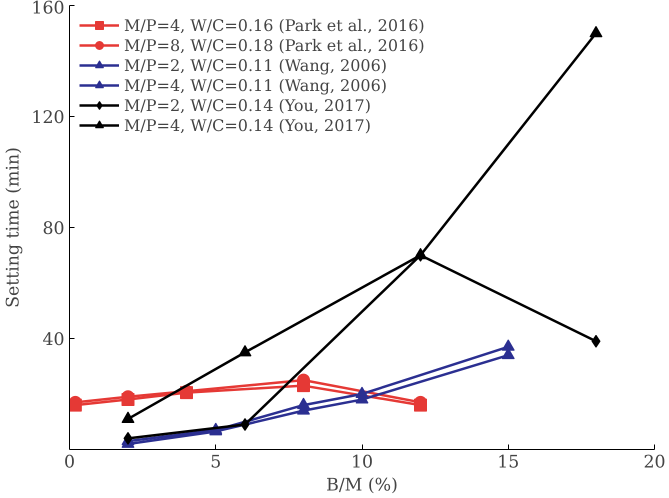  Describe the element at coordinates (256, 85) in the screenshot. I see `legend-label: M/P=4, W/C=0.11 (Wang, 2006)` at that location.